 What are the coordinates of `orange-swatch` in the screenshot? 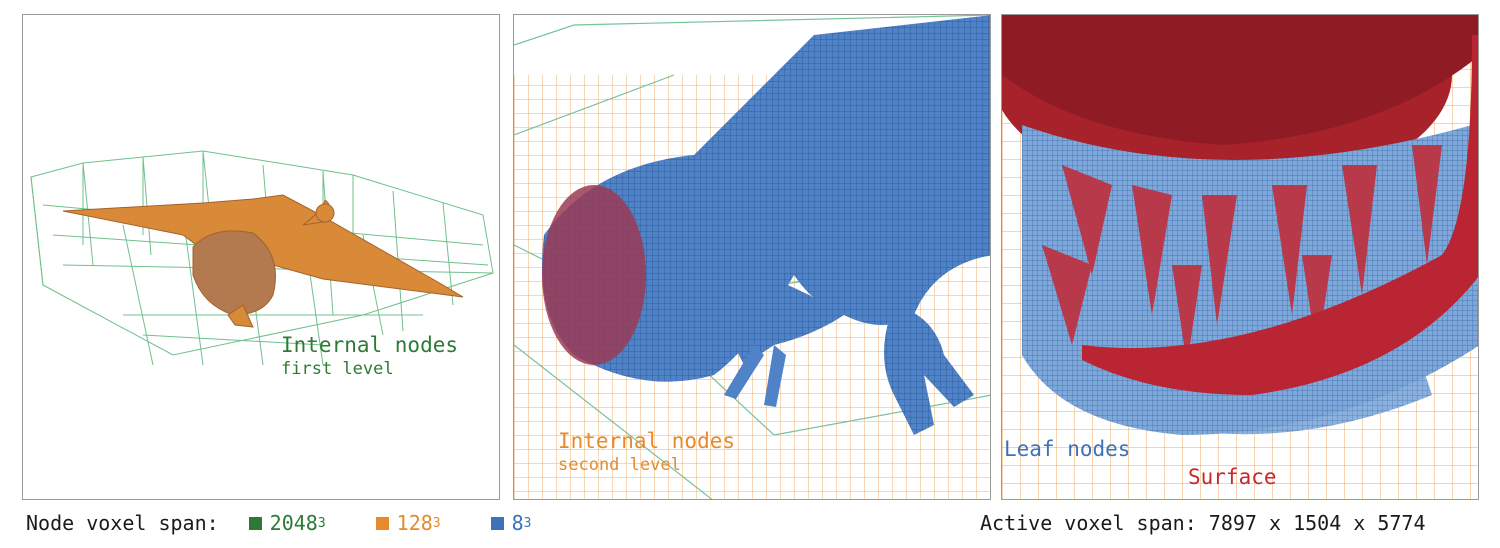 It's located at (382, 523).